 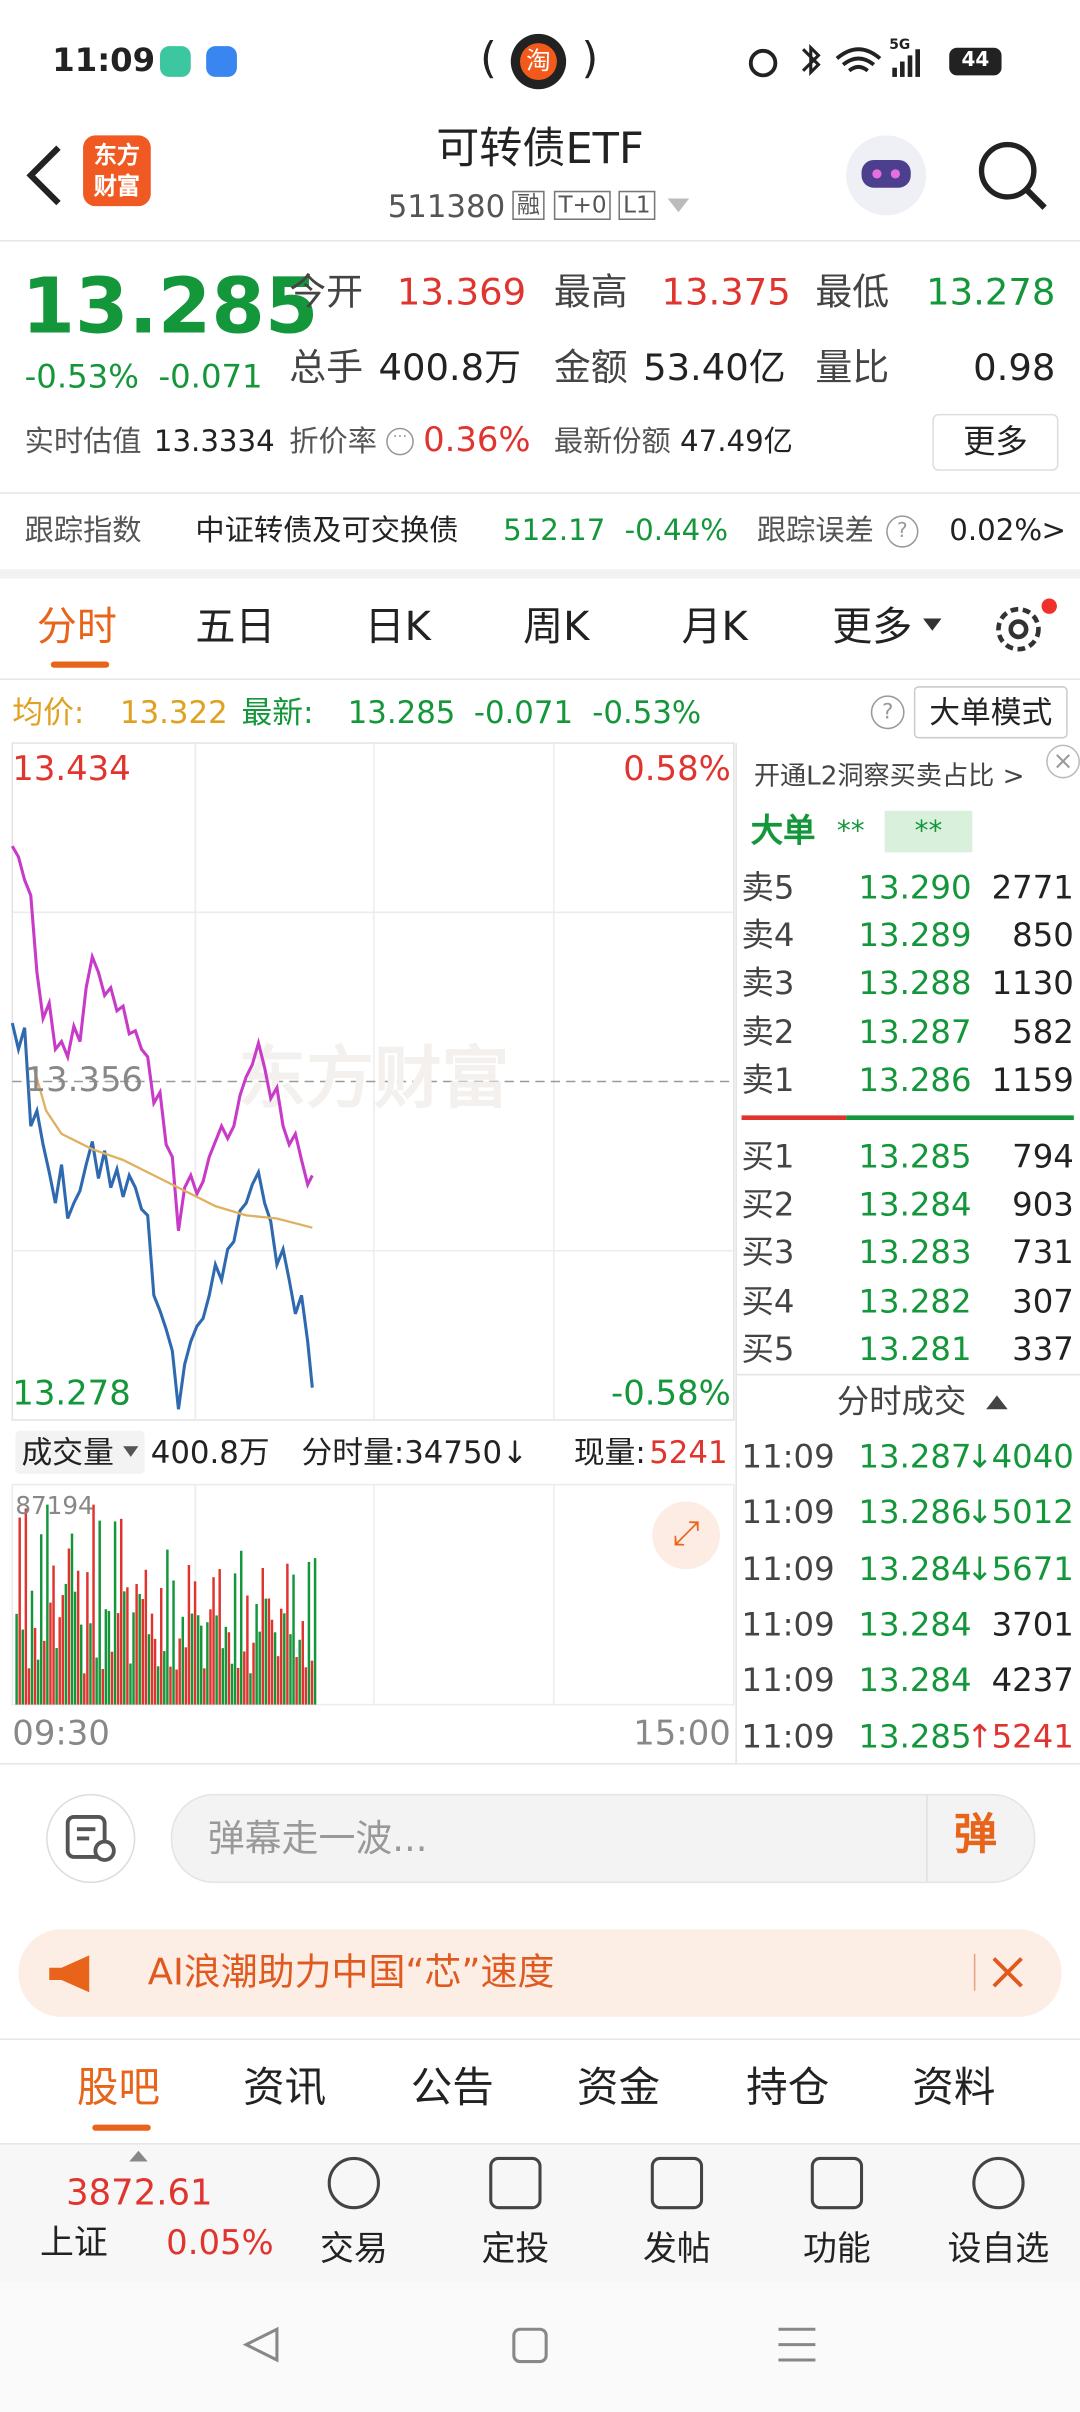 What do you see at coordinates (990, 712) in the screenshot?
I see `big-order-mode: 大单模式` at bounding box center [990, 712].